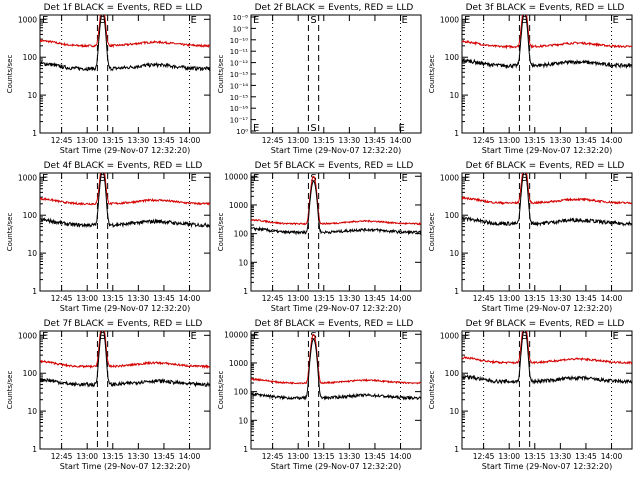  I want to click on y-tick-label: 10⁻¹⁰, so click(239, 41).